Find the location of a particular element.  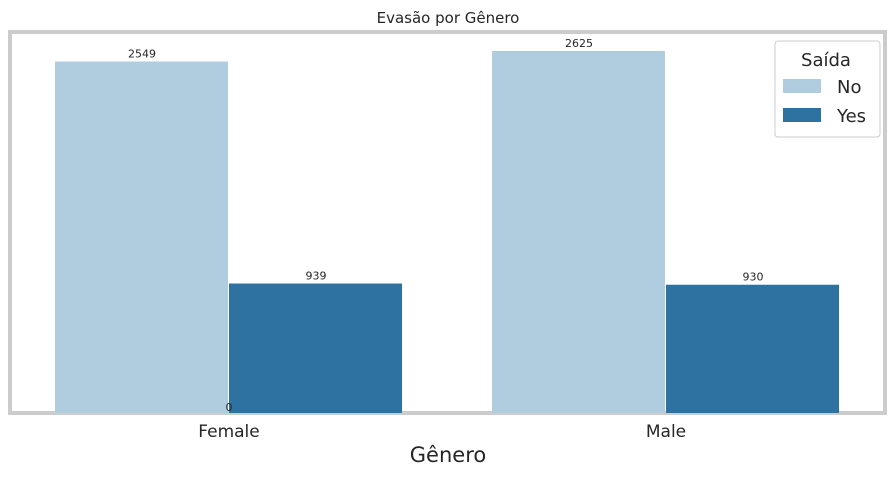

x-tick-label-male: Male is located at coordinates (666, 432).